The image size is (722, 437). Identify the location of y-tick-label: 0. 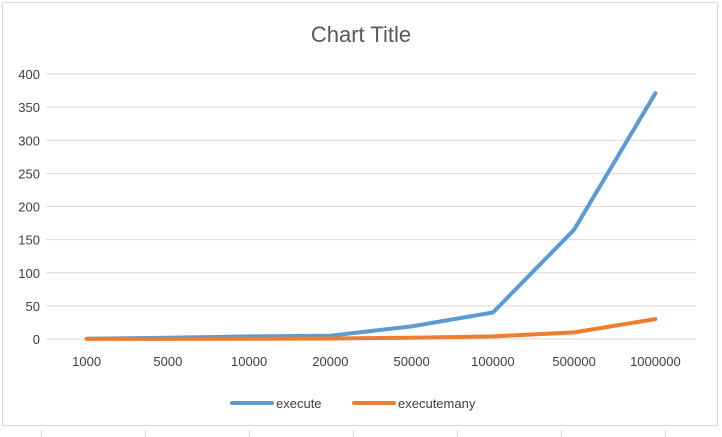
(36, 339).